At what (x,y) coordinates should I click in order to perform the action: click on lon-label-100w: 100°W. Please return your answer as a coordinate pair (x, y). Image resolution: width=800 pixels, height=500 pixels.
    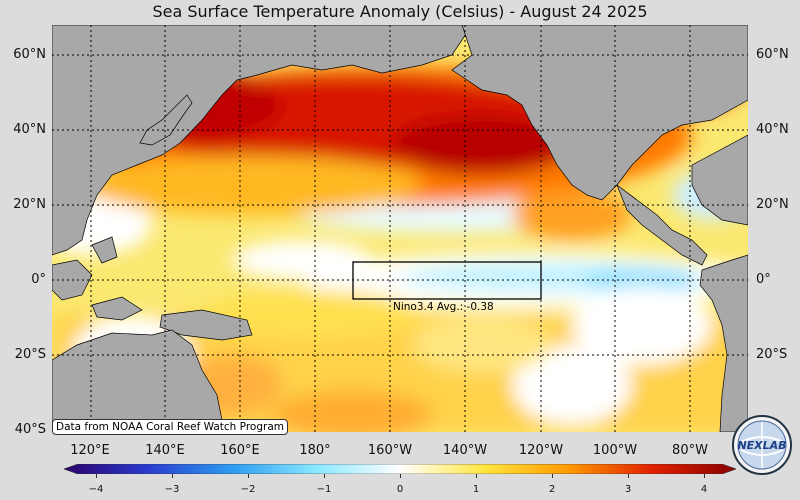
    Looking at the image, I should click on (615, 450).